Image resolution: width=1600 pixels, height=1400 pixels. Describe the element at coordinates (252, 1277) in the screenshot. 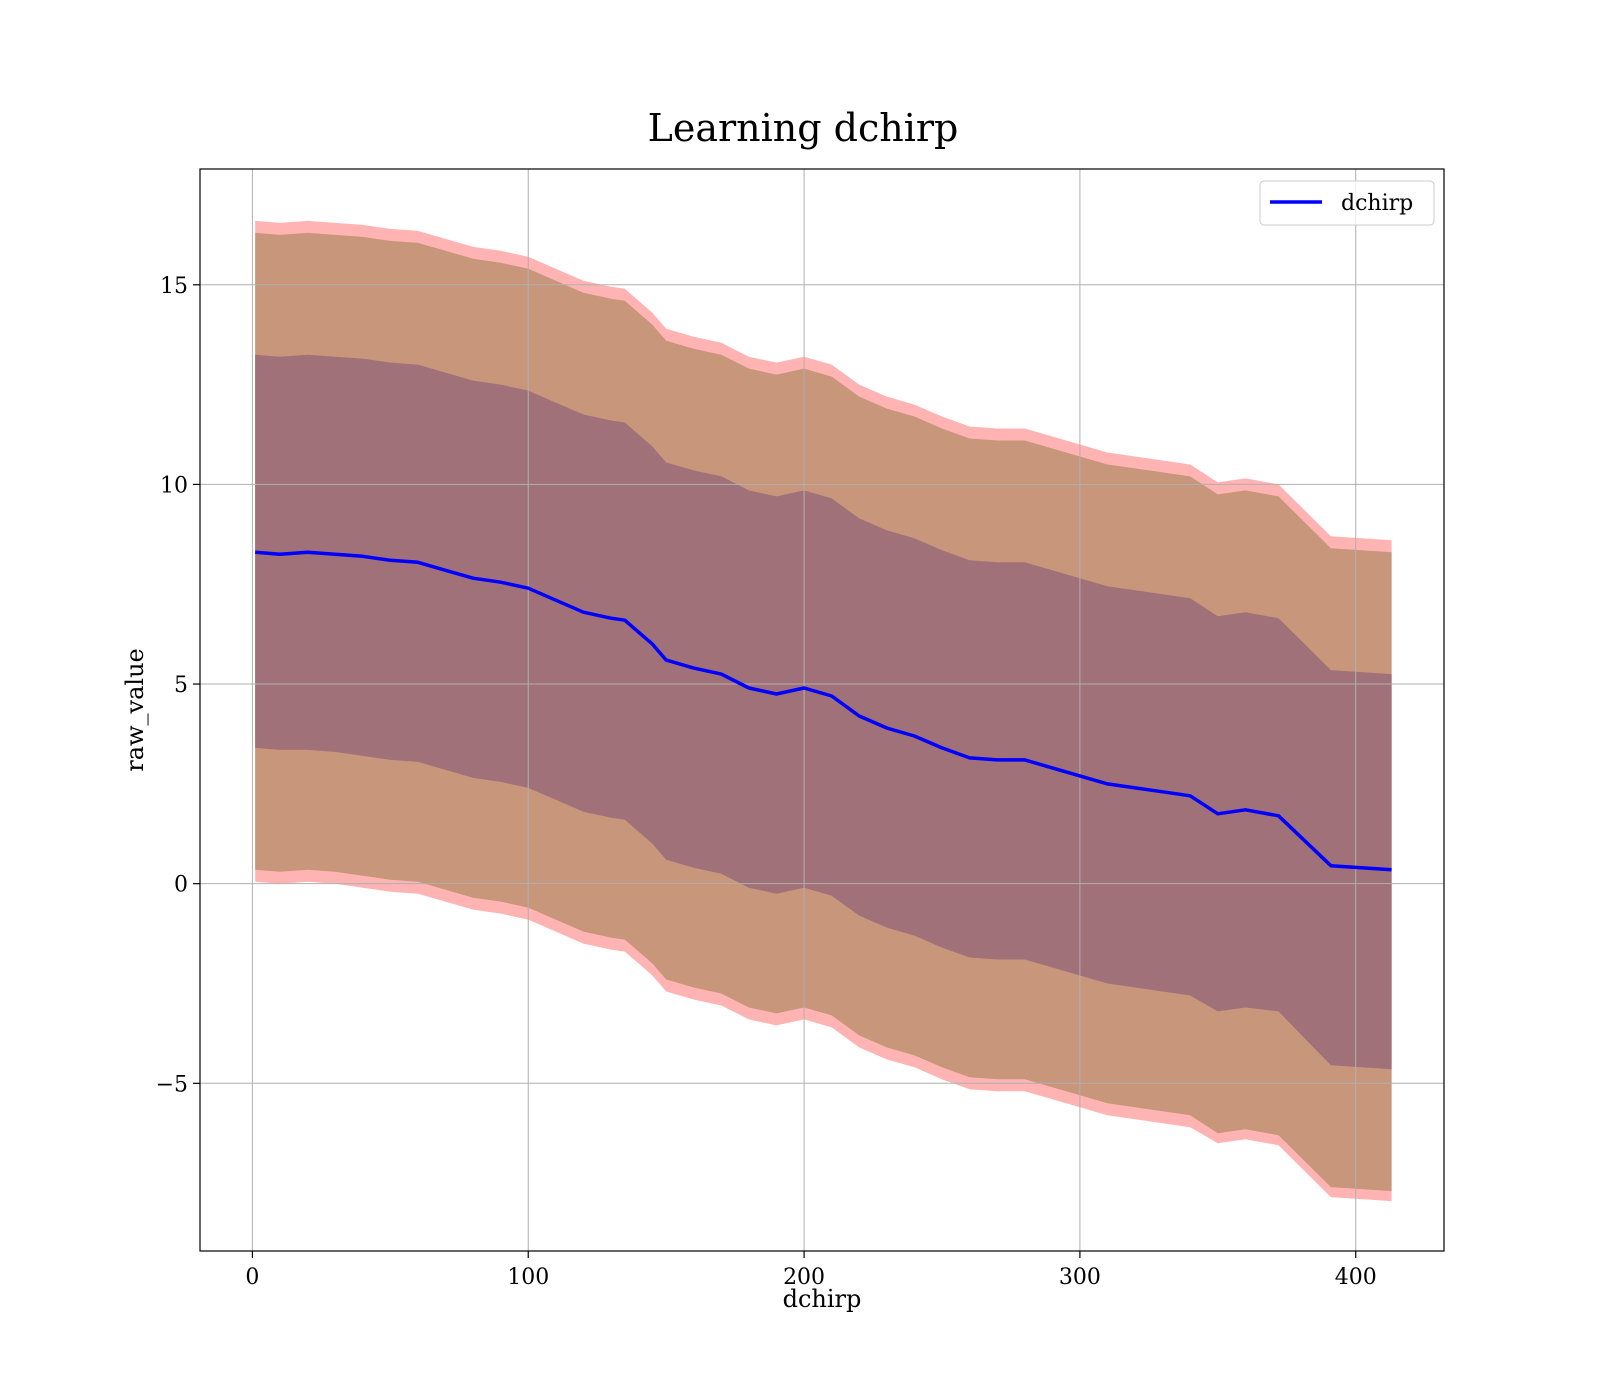

I see `x-tick-label: 0` at that location.